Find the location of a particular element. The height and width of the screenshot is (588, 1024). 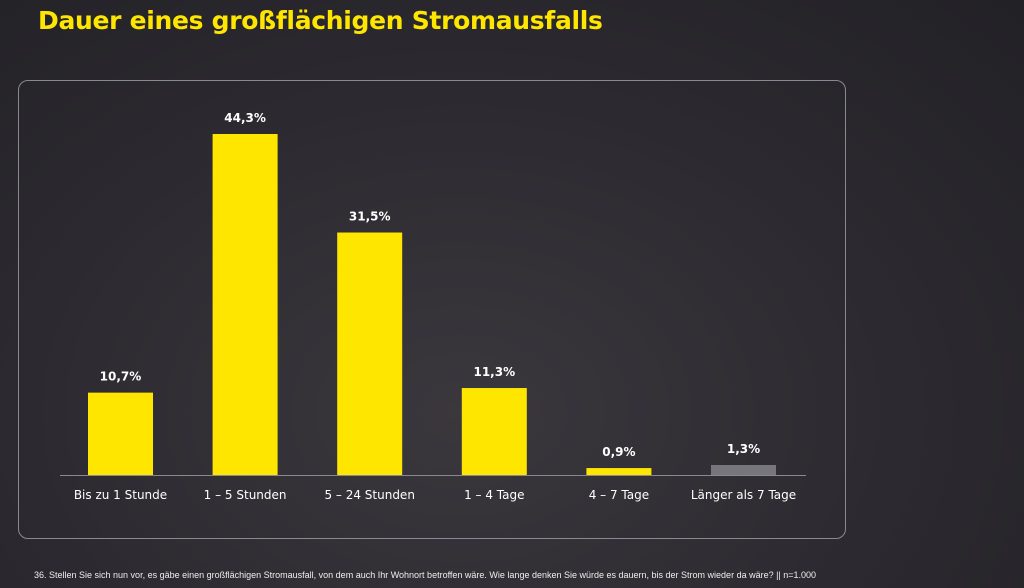

data-label: 0,9% is located at coordinates (618, 452).